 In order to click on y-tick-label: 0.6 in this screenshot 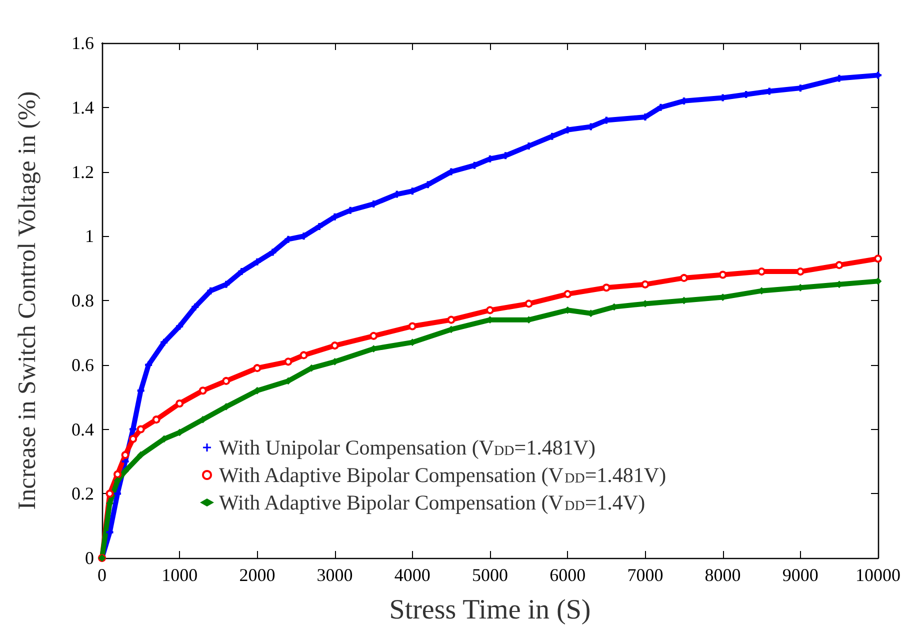, I will do `click(83, 364)`.